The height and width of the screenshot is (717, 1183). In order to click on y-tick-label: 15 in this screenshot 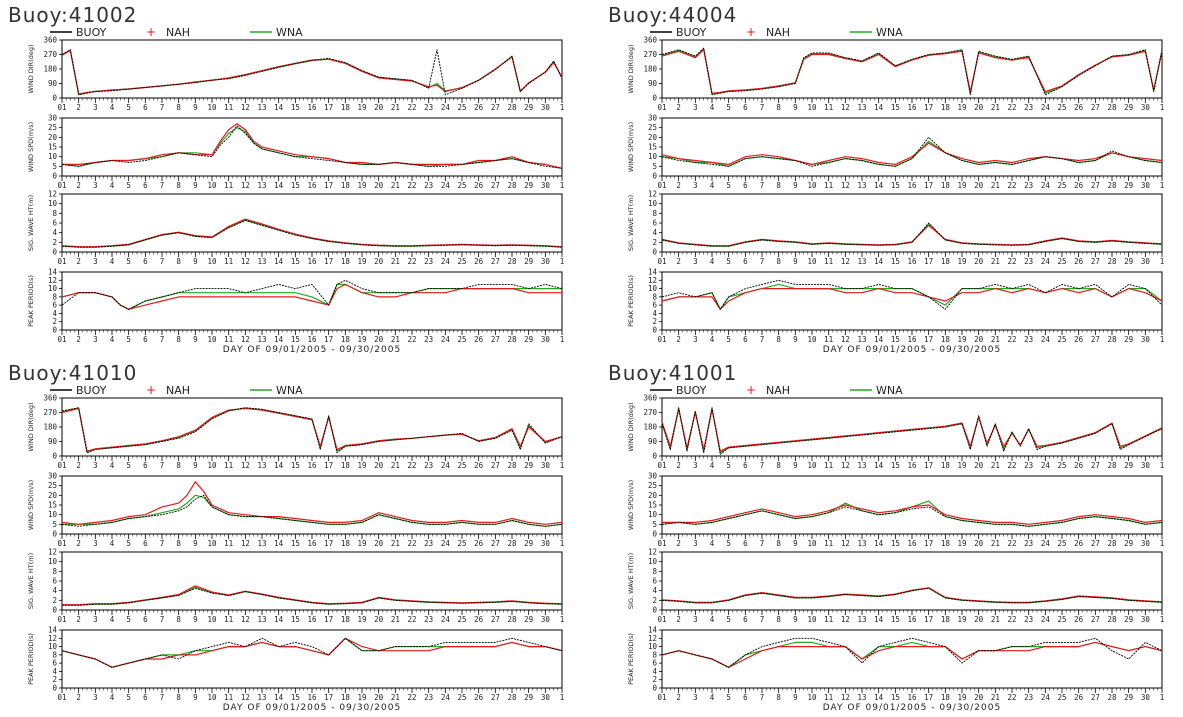, I will do `click(52, 147)`.